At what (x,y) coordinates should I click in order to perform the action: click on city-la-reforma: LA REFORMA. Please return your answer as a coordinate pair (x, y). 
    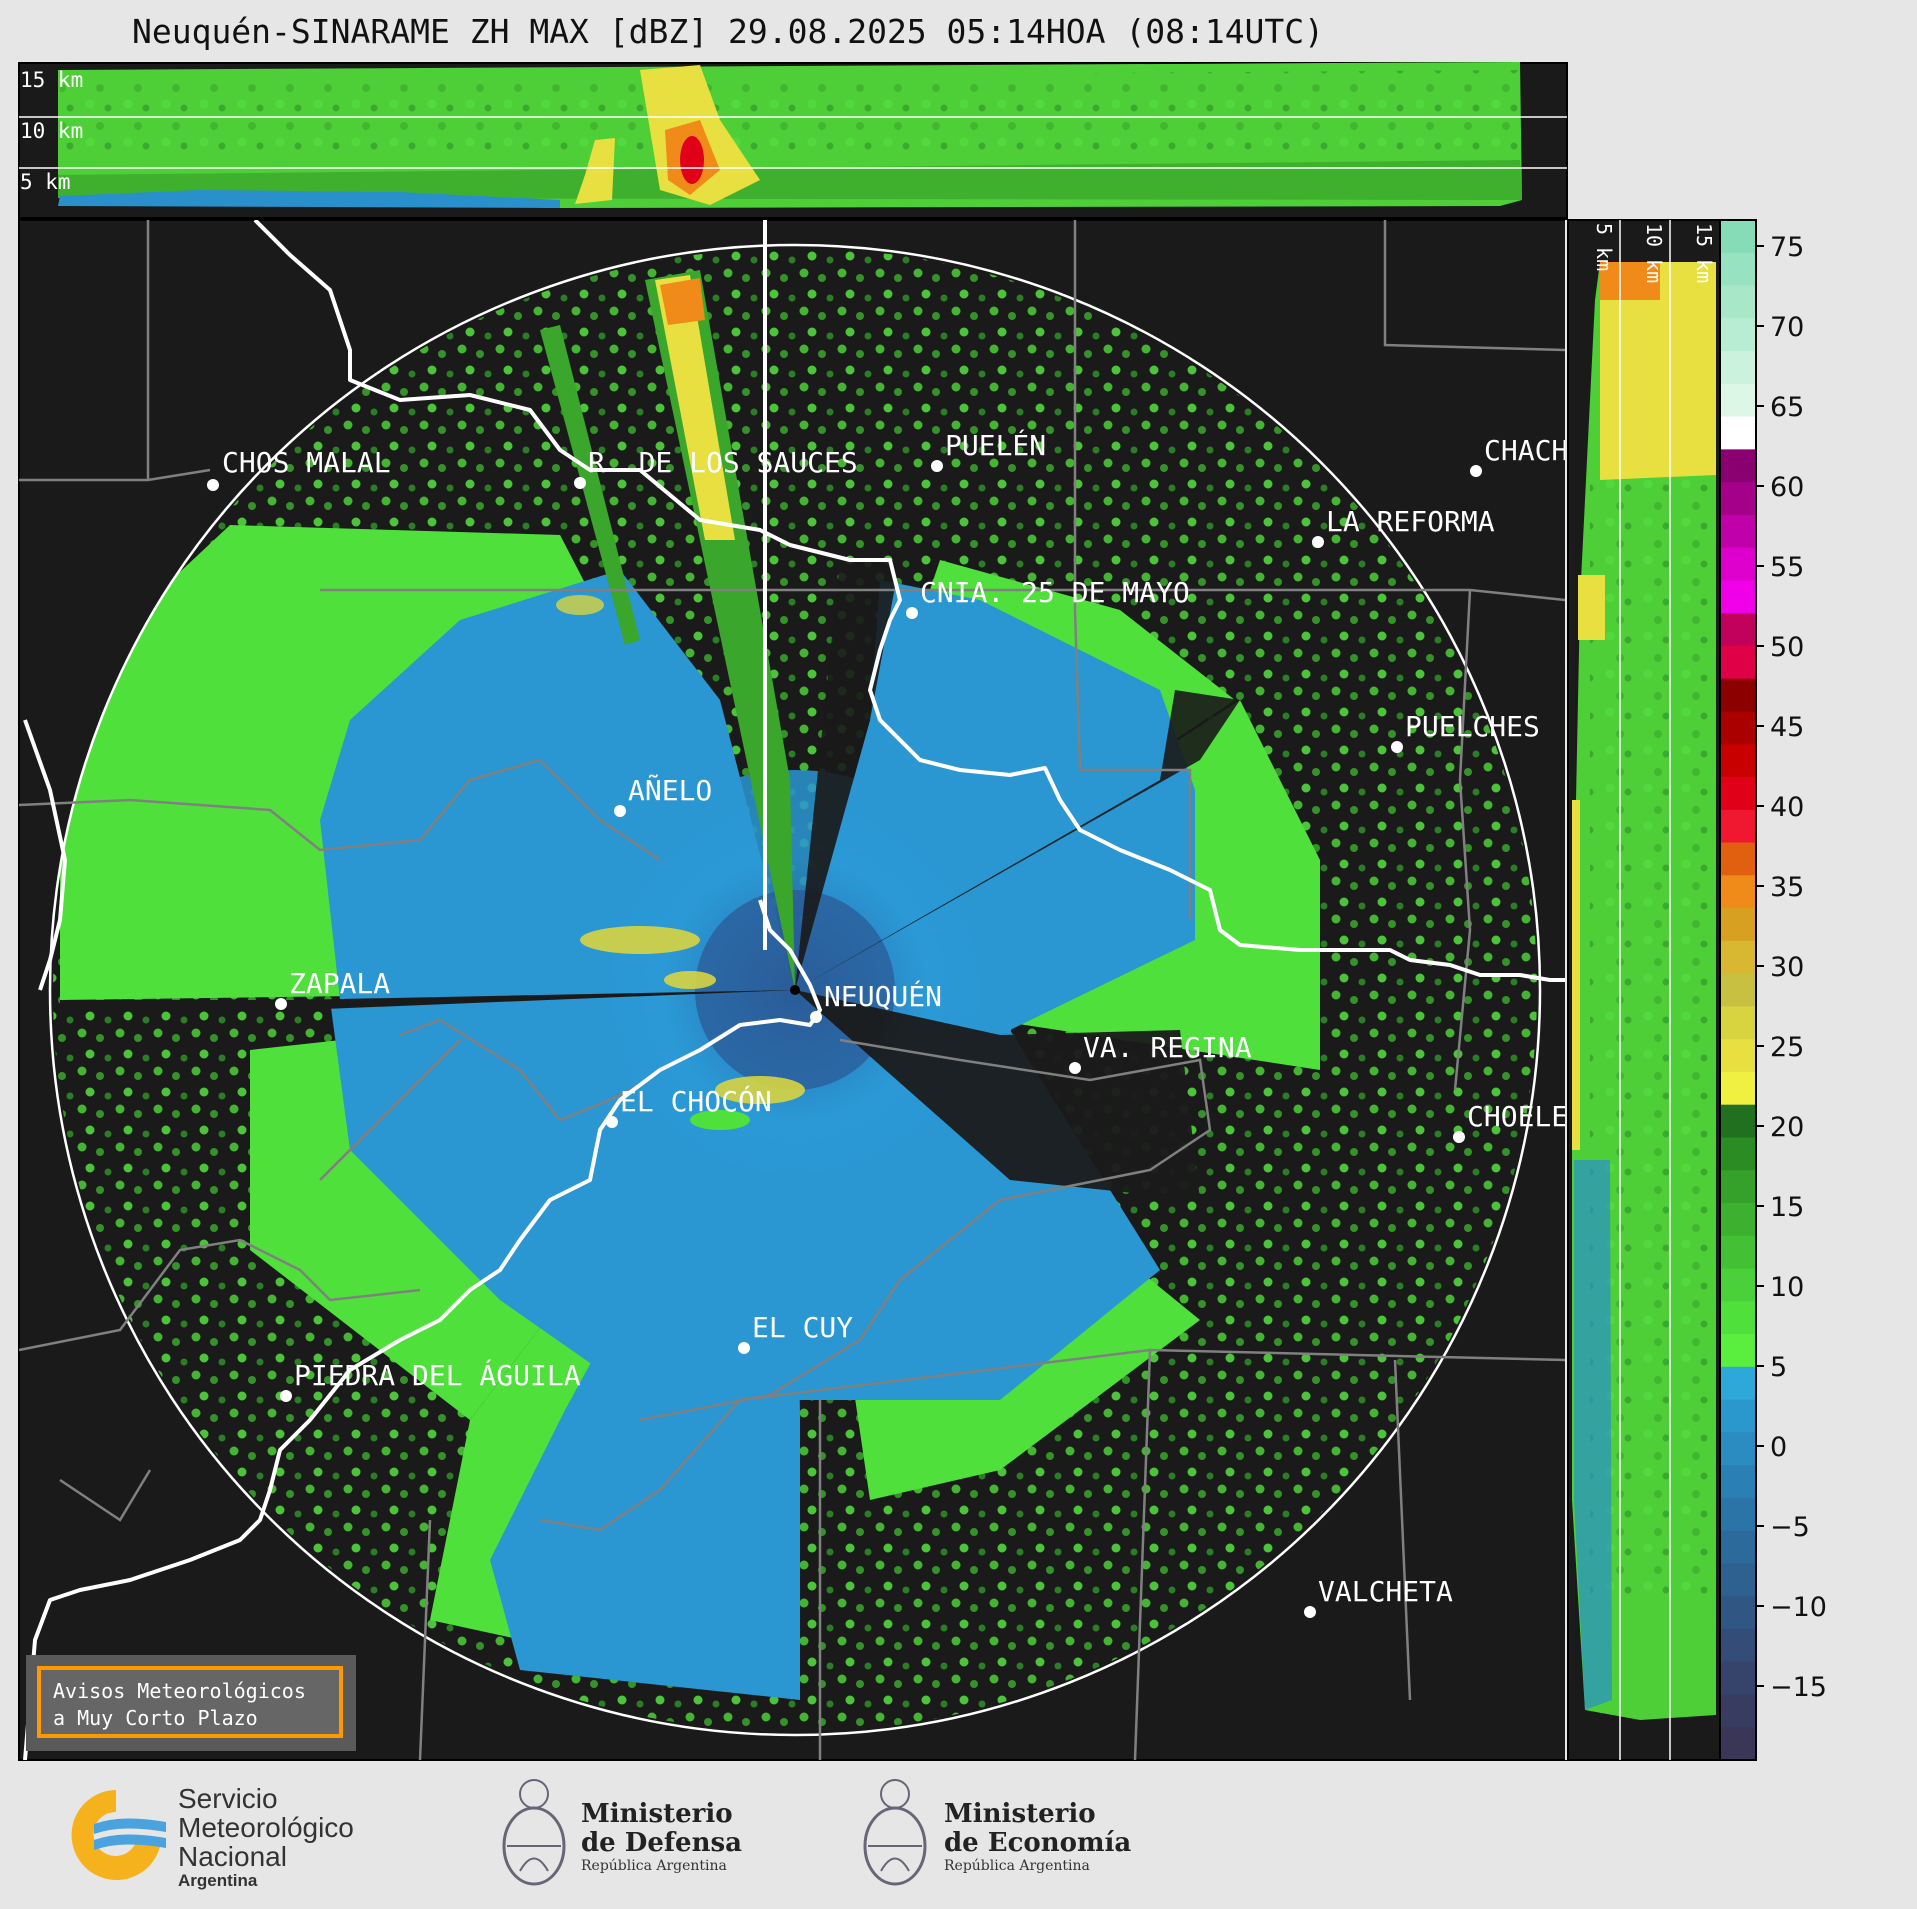
    Looking at the image, I should click on (1403, 526).